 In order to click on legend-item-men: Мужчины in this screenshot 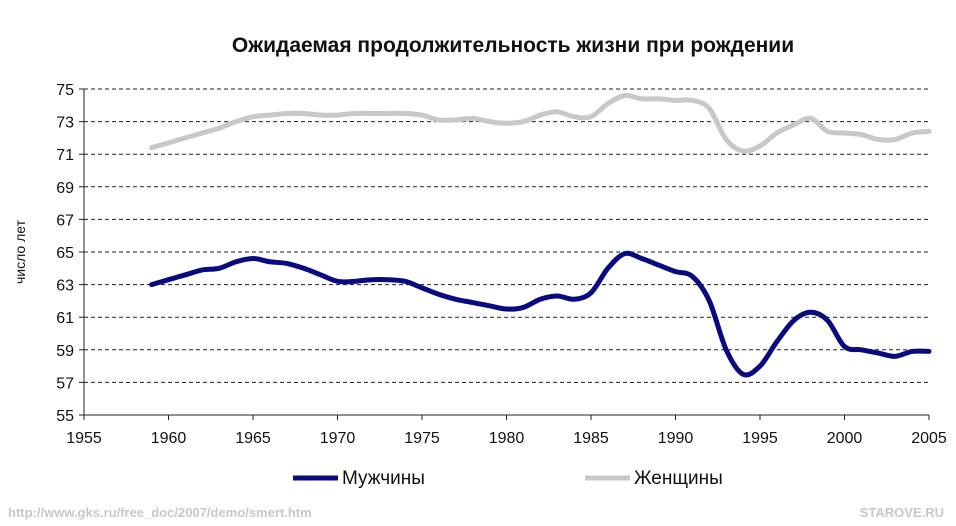, I will do `click(359, 478)`.